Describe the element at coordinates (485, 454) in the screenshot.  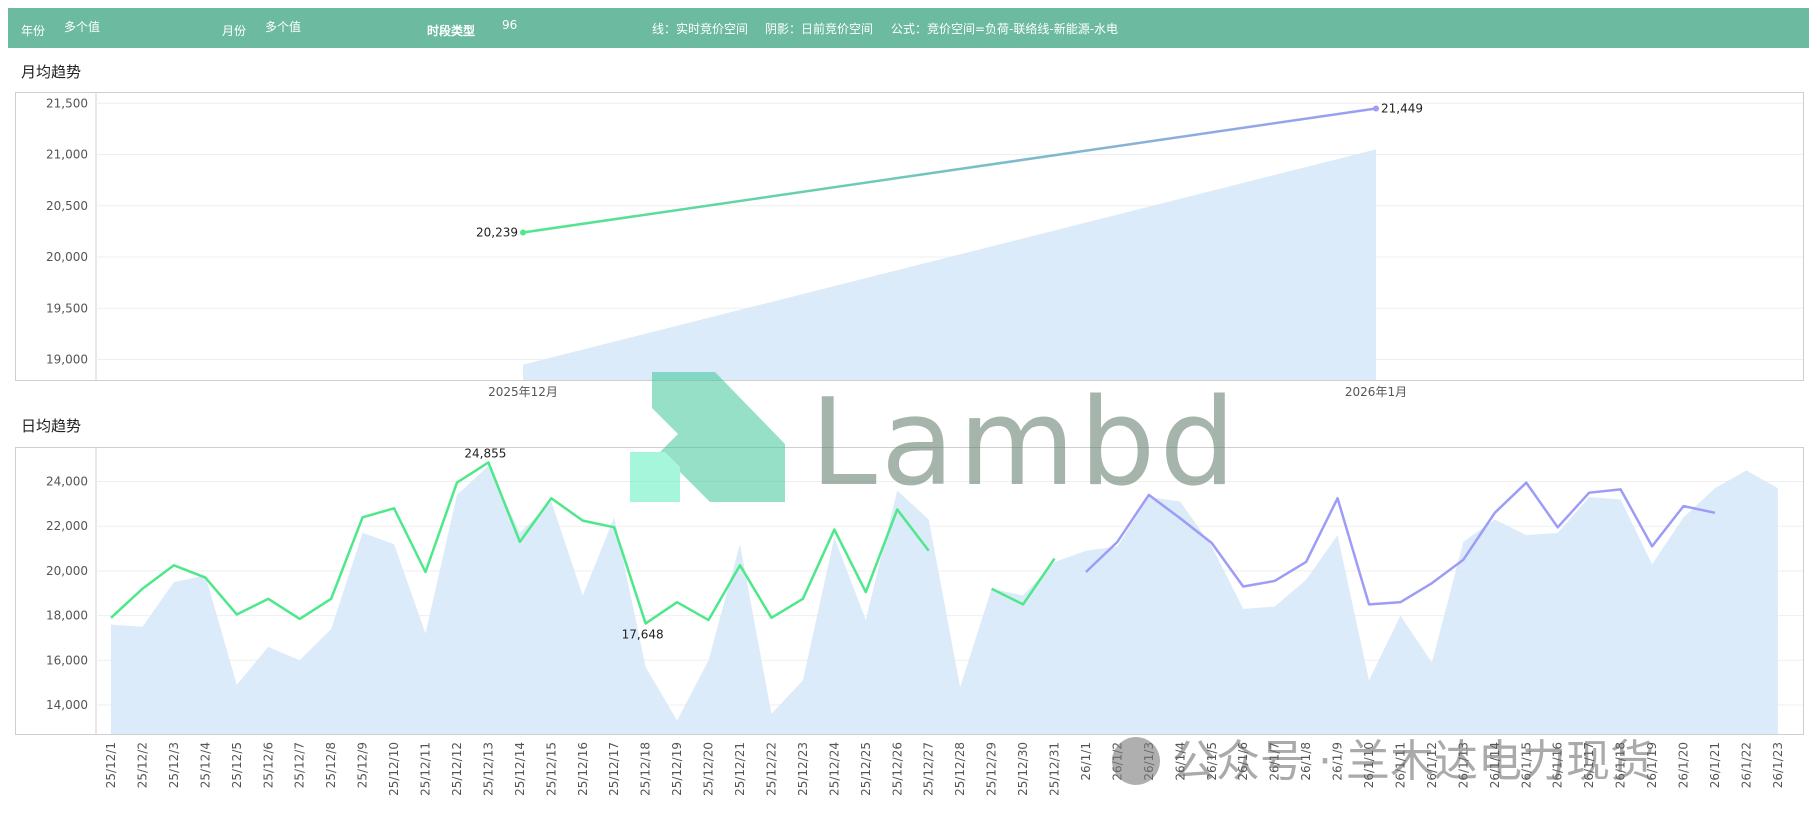
I see `data-label: 24,855` at that location.